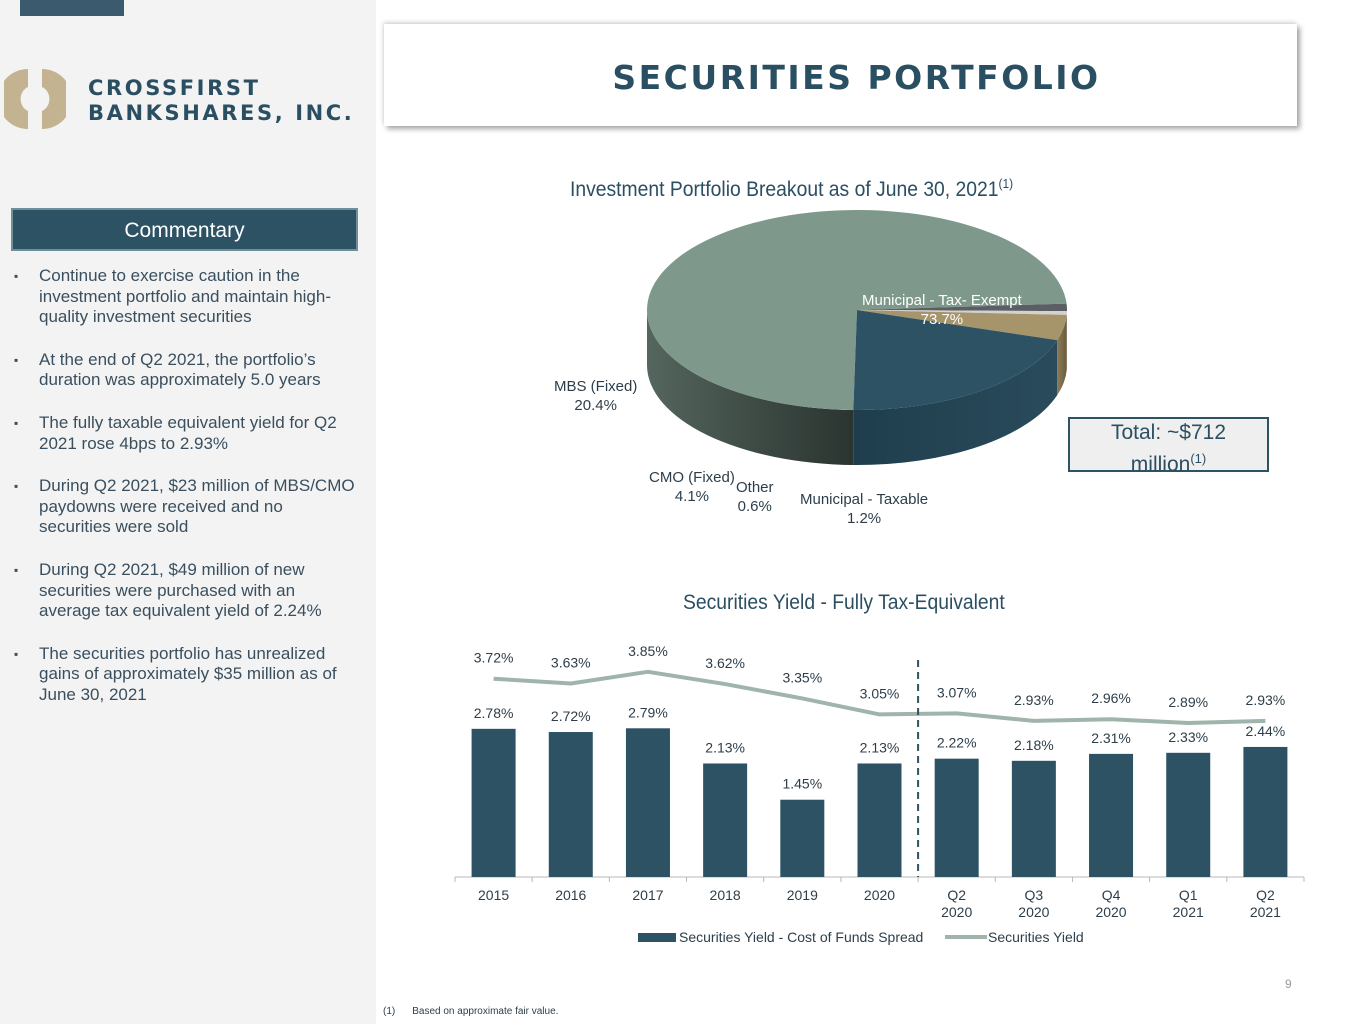 The height and width of the screenshot is (1024, 1365). I want to click on line-label: 3.72%, so click(494, 658).